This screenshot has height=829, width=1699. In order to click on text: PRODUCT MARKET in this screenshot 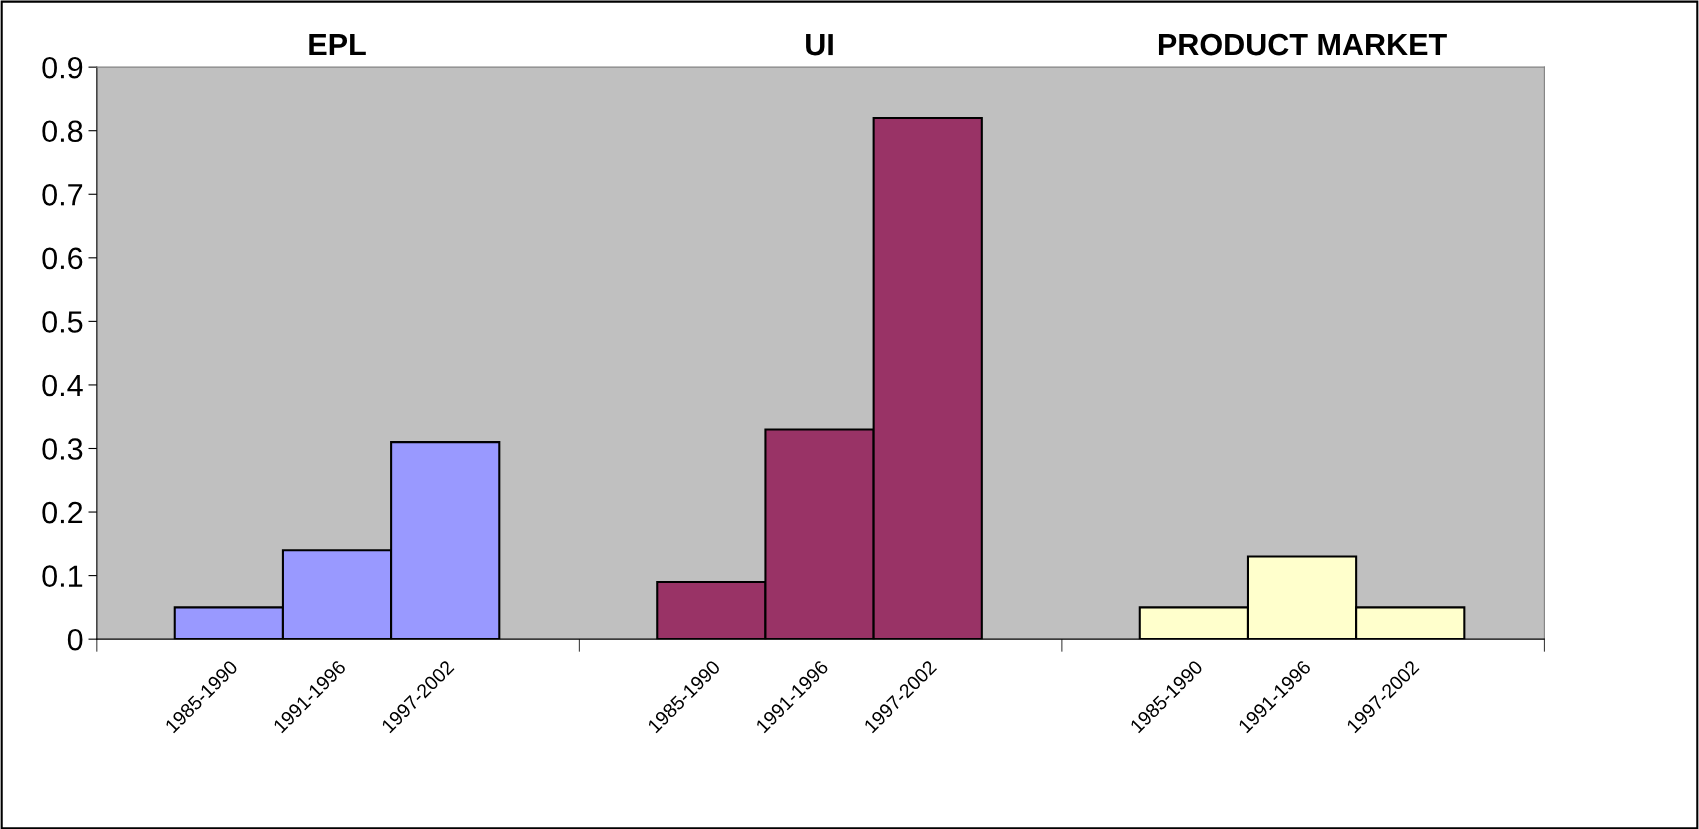, I will do `click(1302, 44)`.